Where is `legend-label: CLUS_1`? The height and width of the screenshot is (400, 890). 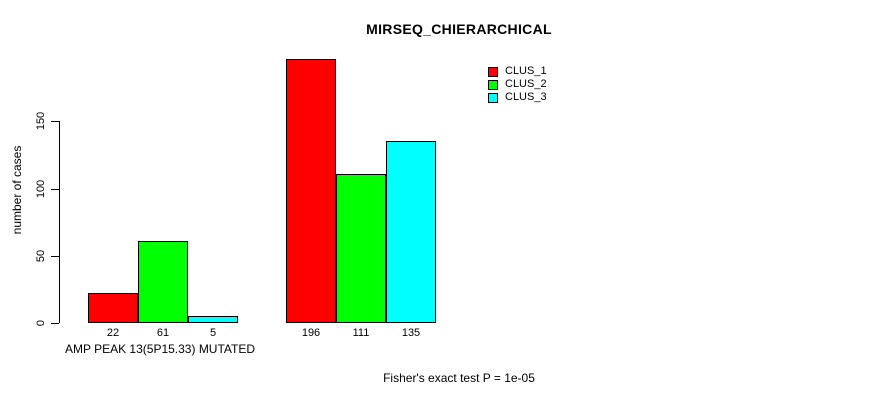
legend-label: CLUS_1 is located at coordinates (526, 71).